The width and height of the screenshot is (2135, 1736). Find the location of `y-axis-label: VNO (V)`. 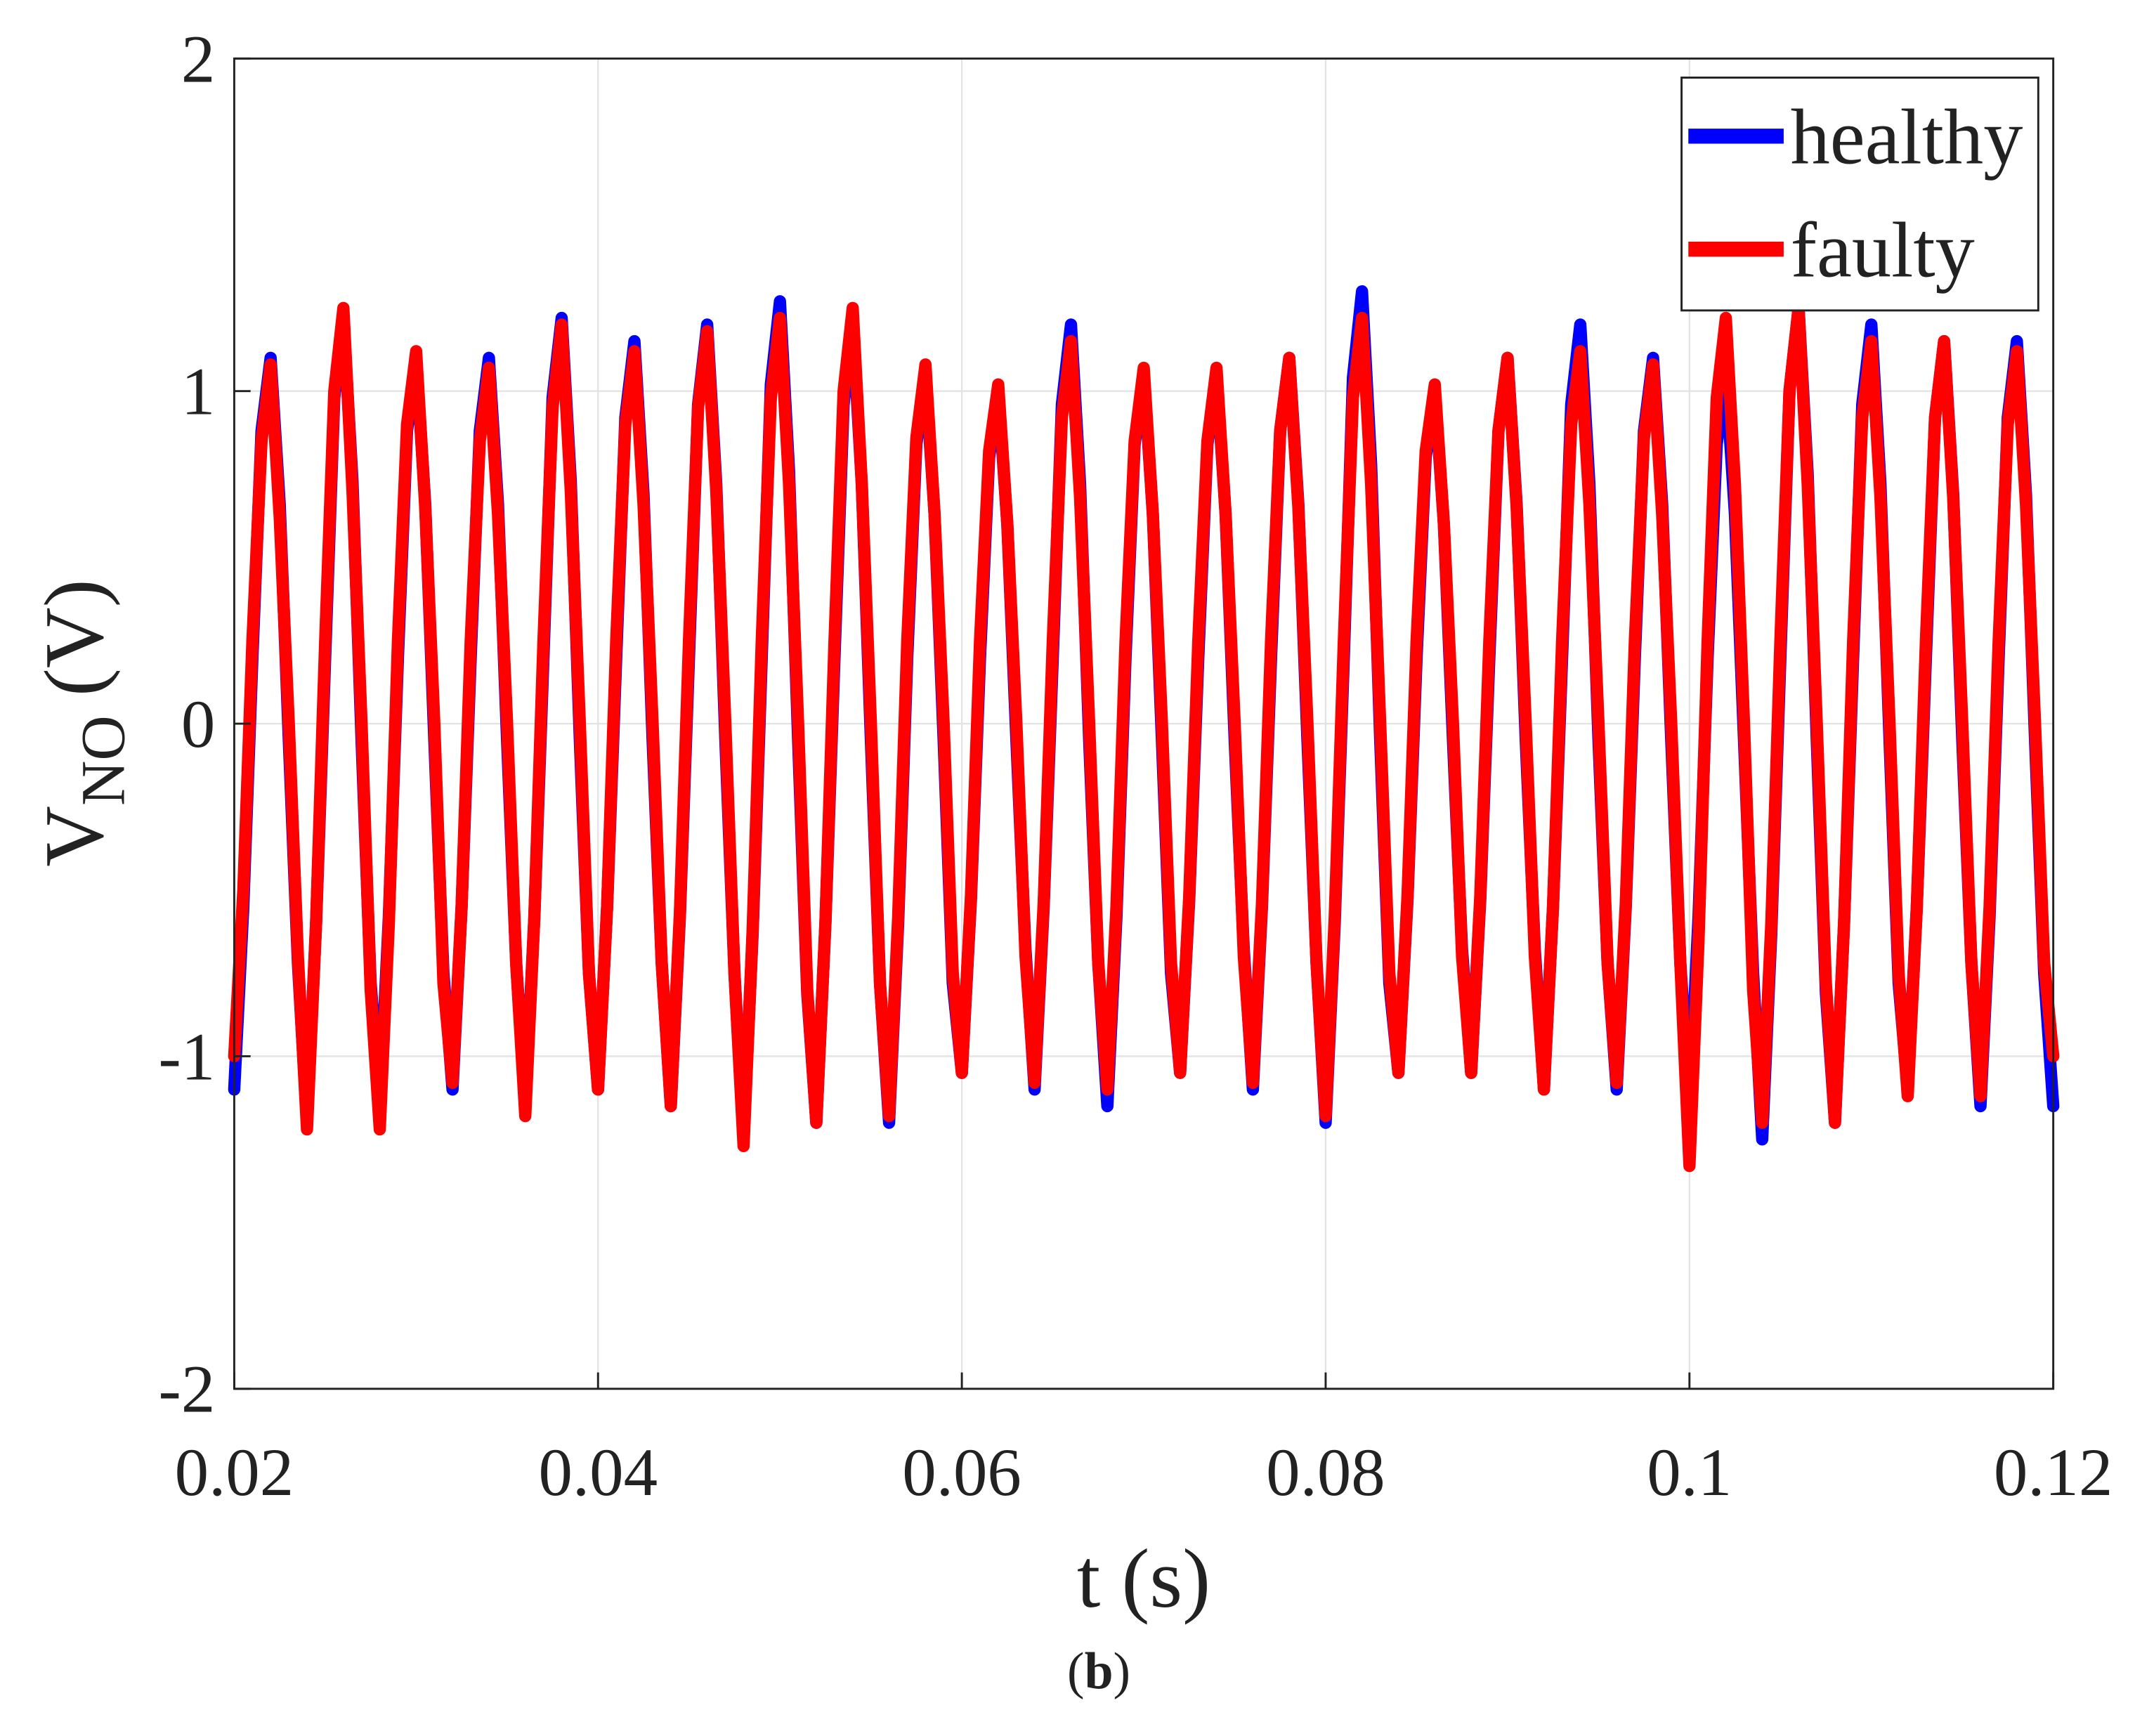

y-axis-label: VNO (V) is located at coordinates (82, 722).